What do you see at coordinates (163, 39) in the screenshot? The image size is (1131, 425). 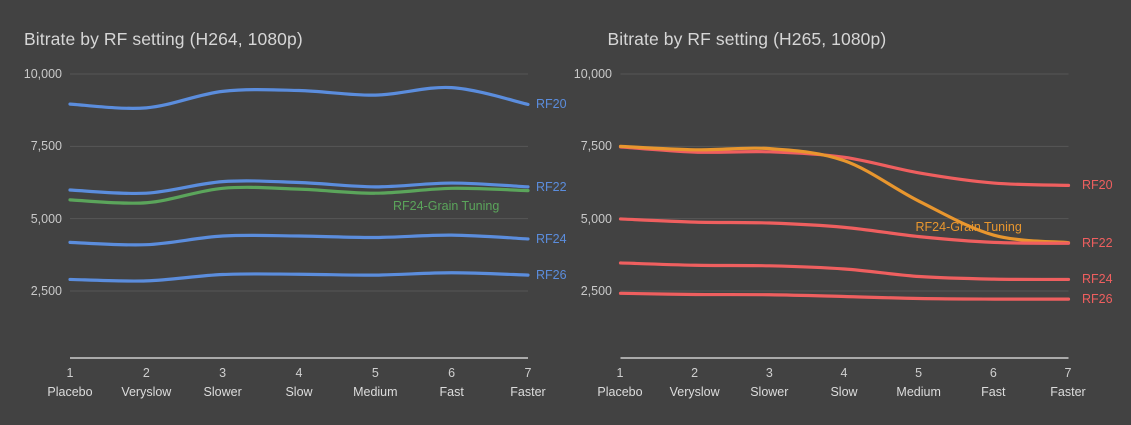 I see `chart-title-h264: Bitrate by RF setting (H264, 1080p)` at bounding box center [163, 39].